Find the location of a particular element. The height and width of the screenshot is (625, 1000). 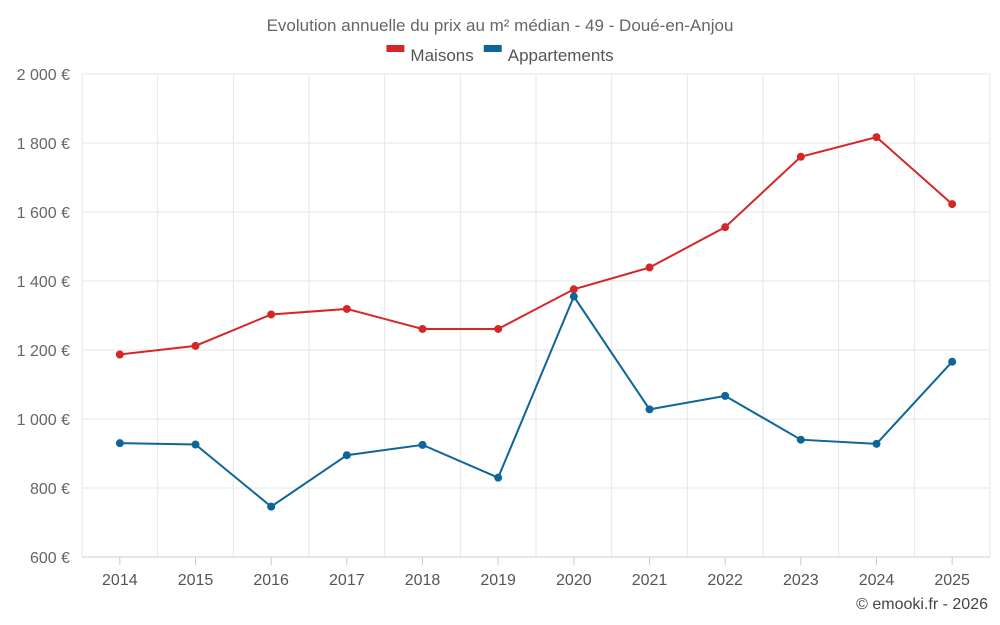

x-tick-label: 2015 is located at coordinates (196, 580).